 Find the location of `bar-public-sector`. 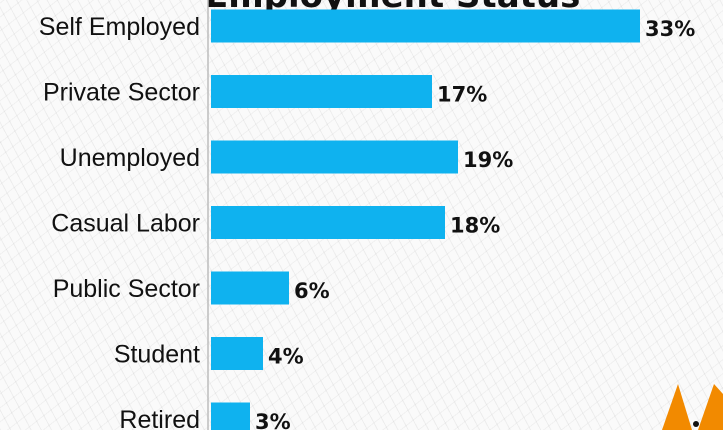

bar-public-sector is located at coordinates (250, 288).